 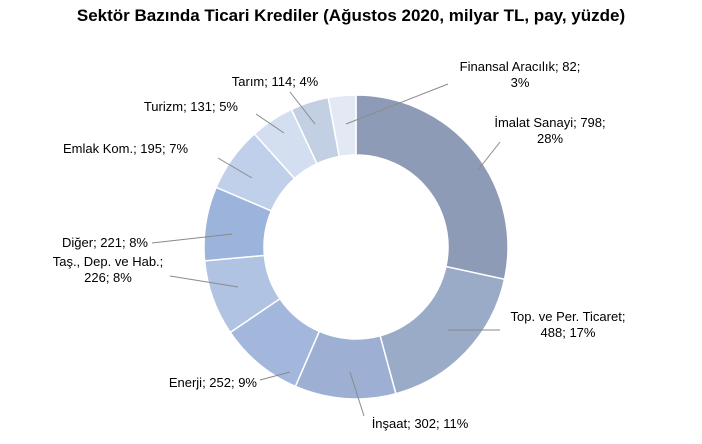 What do you see at coordinates (191, 106) in the screenshot?
I see `data-label: Turizm; 131; 5%` at bounding box center [191, 106].